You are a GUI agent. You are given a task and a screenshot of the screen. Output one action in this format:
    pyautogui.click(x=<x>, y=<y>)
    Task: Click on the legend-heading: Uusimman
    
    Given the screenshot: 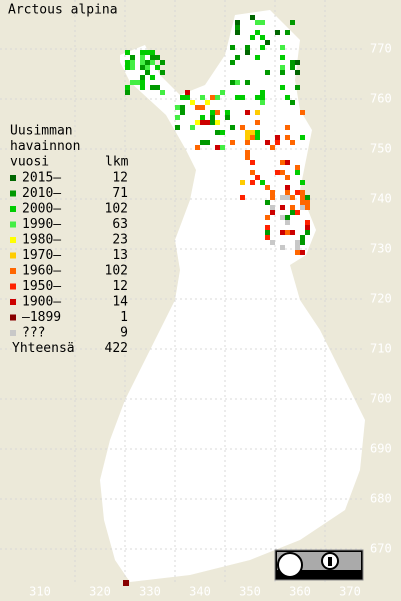 What is the action you would take?
    pyautogui.click(x=41, y=131)
    